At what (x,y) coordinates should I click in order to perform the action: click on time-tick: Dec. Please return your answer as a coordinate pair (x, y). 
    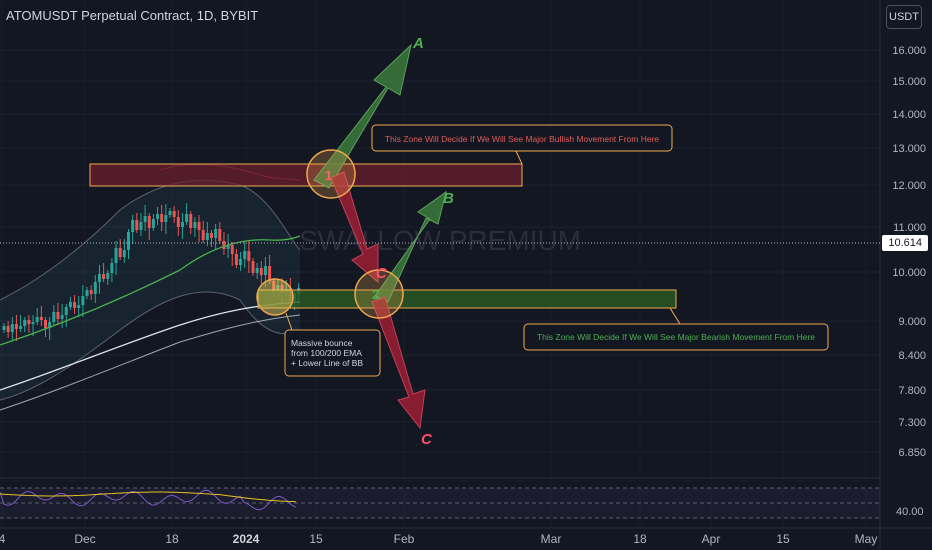
    Looking at the image, I should click on (84, 539).